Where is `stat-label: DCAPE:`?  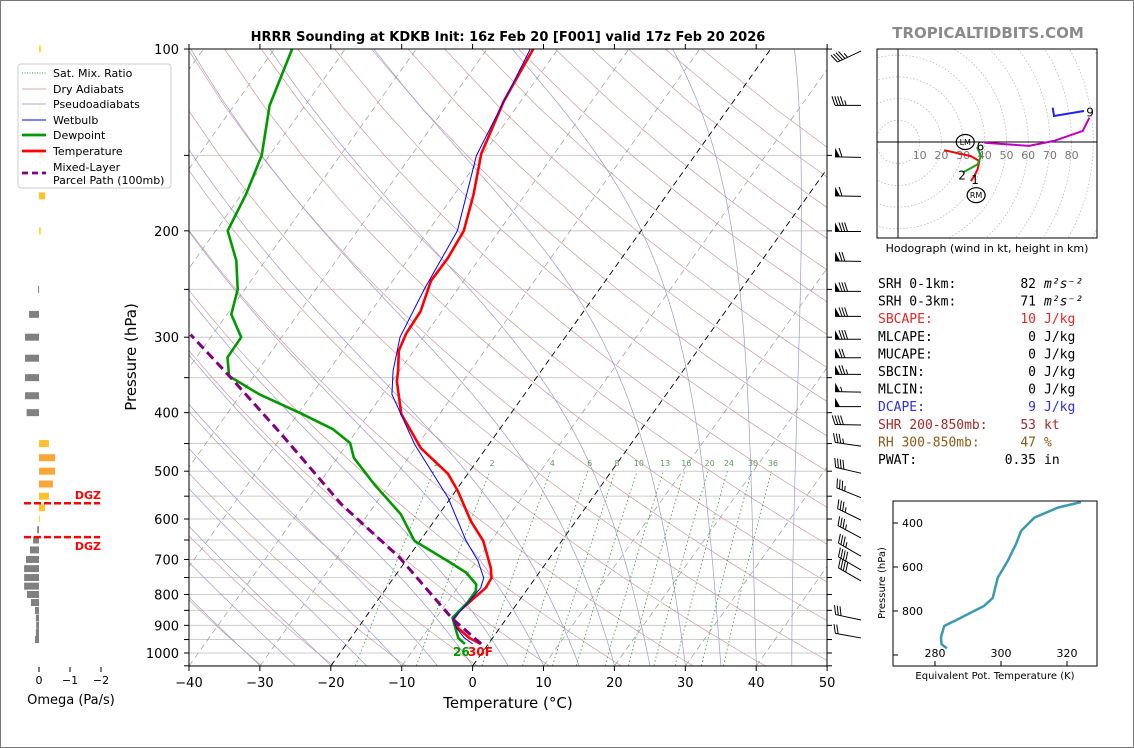 stat-label: DCAPE: is located at coordinates (901, 407).